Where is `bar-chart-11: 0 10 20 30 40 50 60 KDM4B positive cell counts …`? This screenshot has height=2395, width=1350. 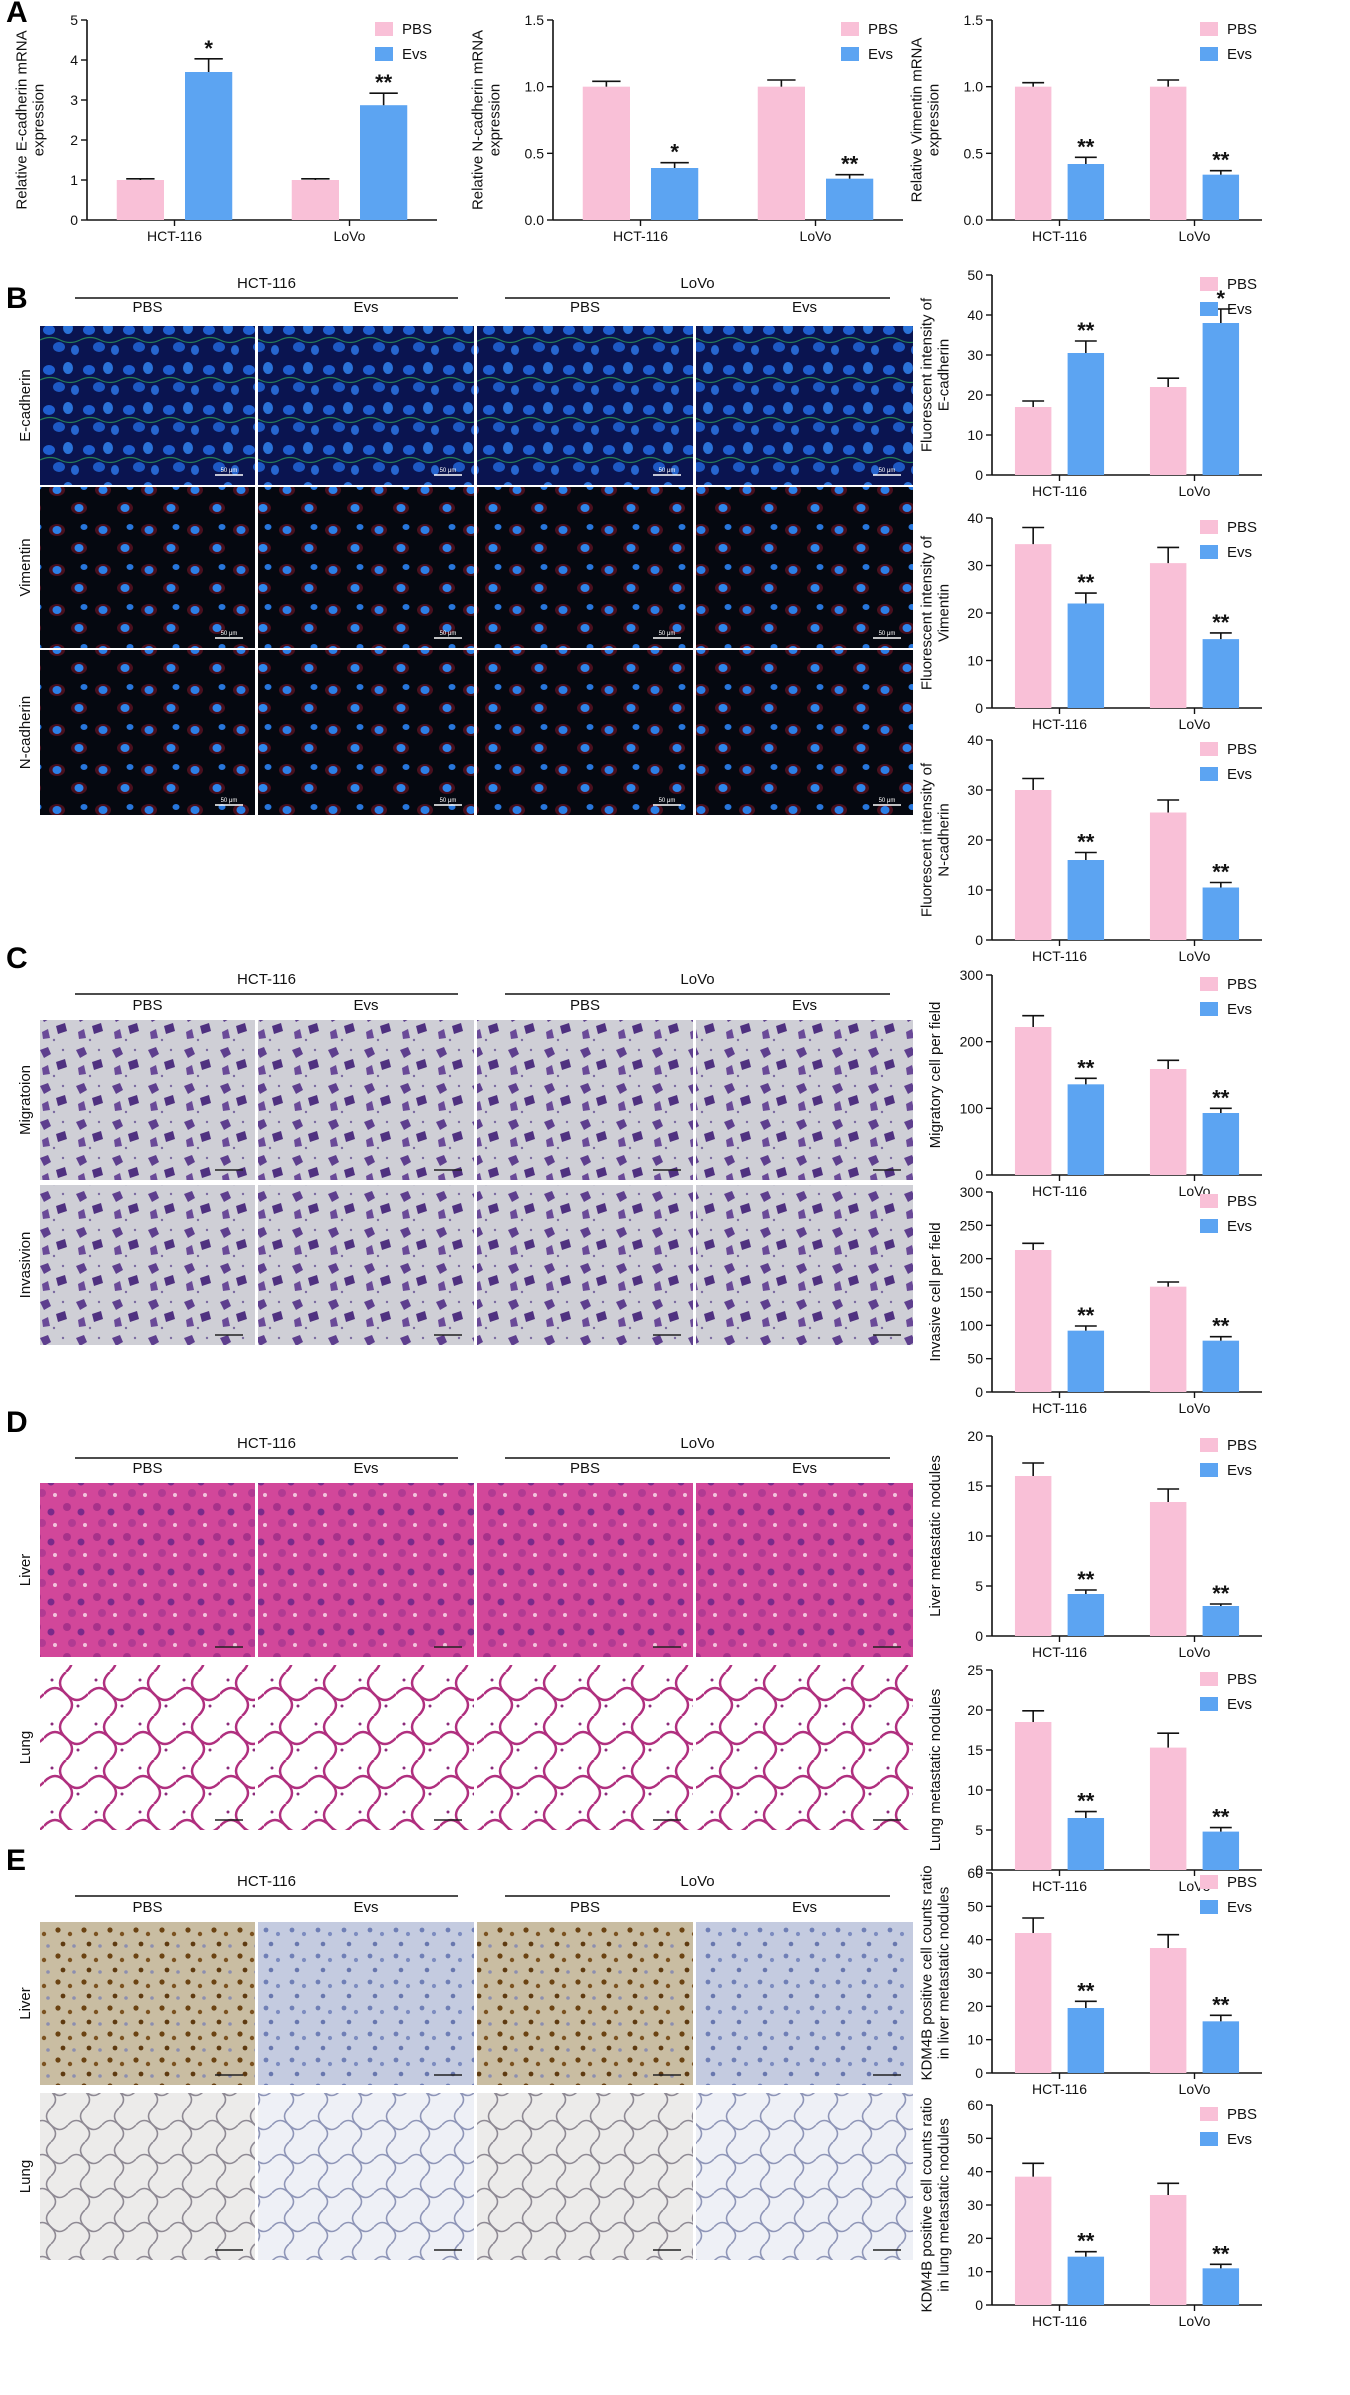
bar-chart-11: 0 10 20 30 40 50 60 KDM4B positive cell counts … is located at coordinates (1090, 1981).